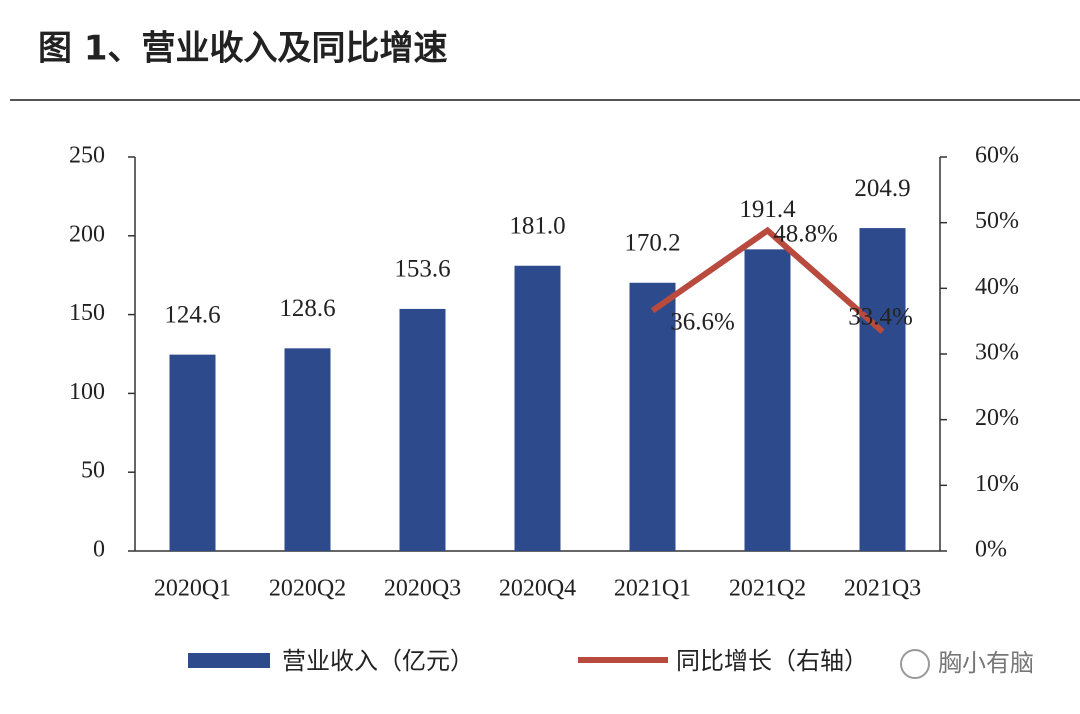 Image resolution: width=1080 pixels, height=714 pixels. Describe the element at coordinates (652, 242) in the screenshot. I see `bar-value-label: 170.2` at that location.